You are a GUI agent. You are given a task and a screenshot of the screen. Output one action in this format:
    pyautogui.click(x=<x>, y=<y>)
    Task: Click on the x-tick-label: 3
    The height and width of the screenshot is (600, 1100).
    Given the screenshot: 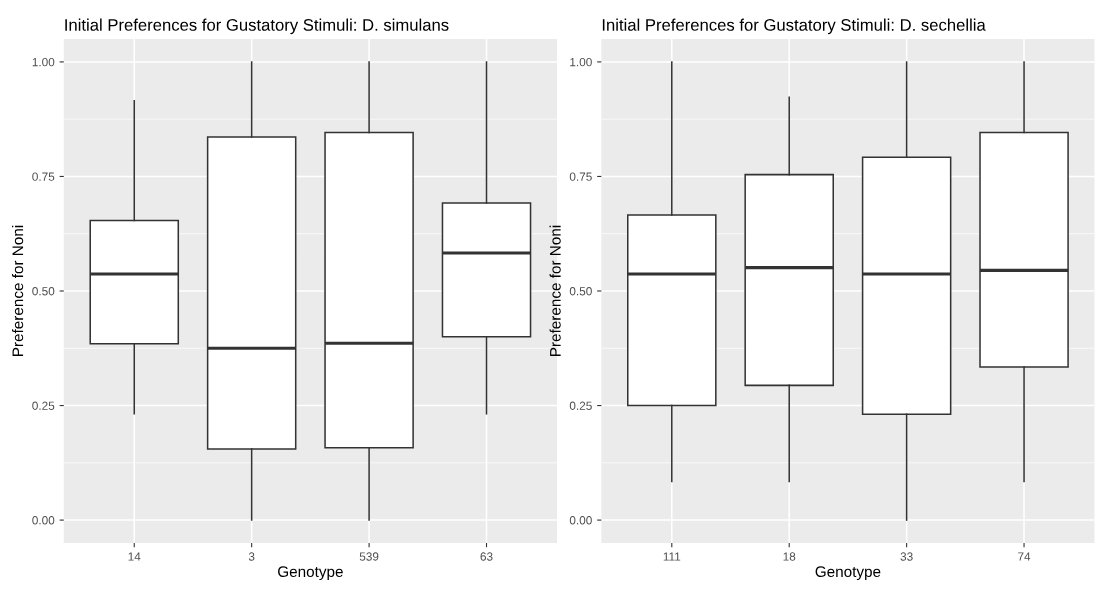 What is the action you would take?
    pyautogui.click(x=251, y=556)
    